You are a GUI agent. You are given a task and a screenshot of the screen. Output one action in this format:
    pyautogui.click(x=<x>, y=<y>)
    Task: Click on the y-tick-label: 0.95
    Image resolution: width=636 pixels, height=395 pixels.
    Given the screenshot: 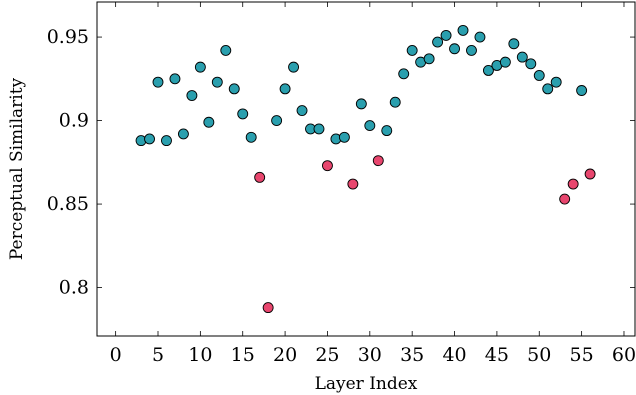 What is the action you would take?
    pyautogui.click(x=68, y=37)
    